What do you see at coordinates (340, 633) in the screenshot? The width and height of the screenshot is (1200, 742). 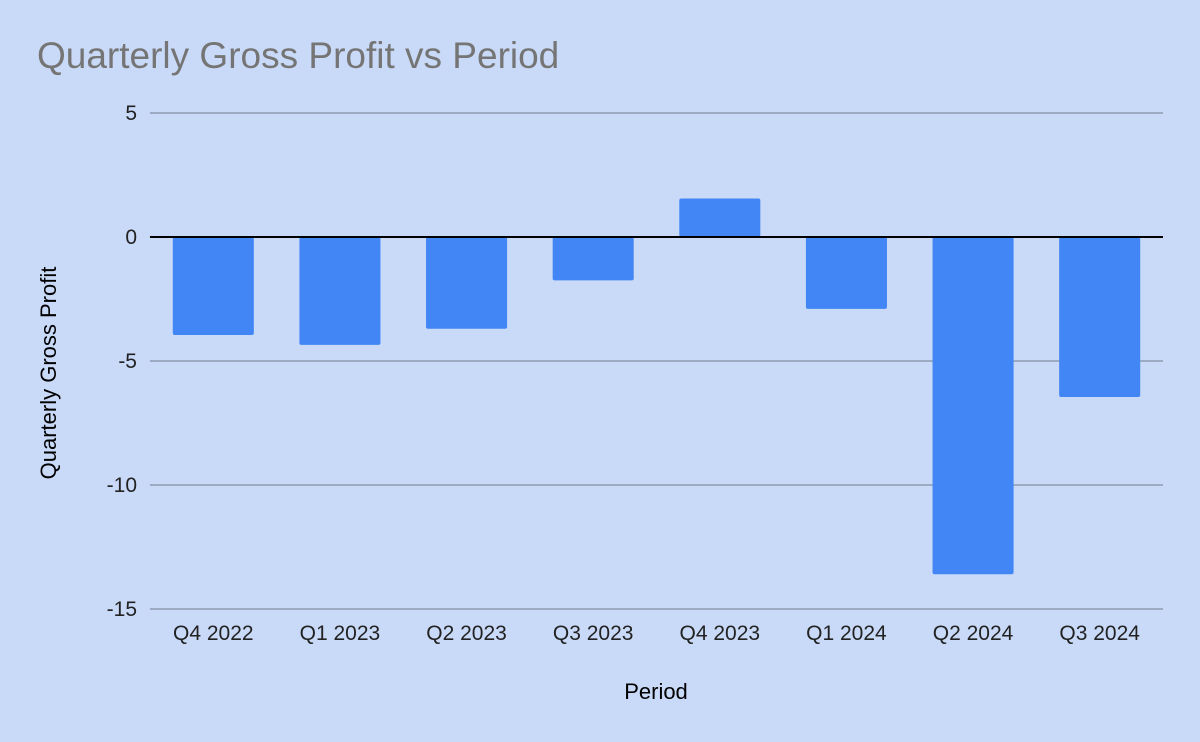 I see `x-tick-label: Q1 2023` at bounding box center [340, 633].